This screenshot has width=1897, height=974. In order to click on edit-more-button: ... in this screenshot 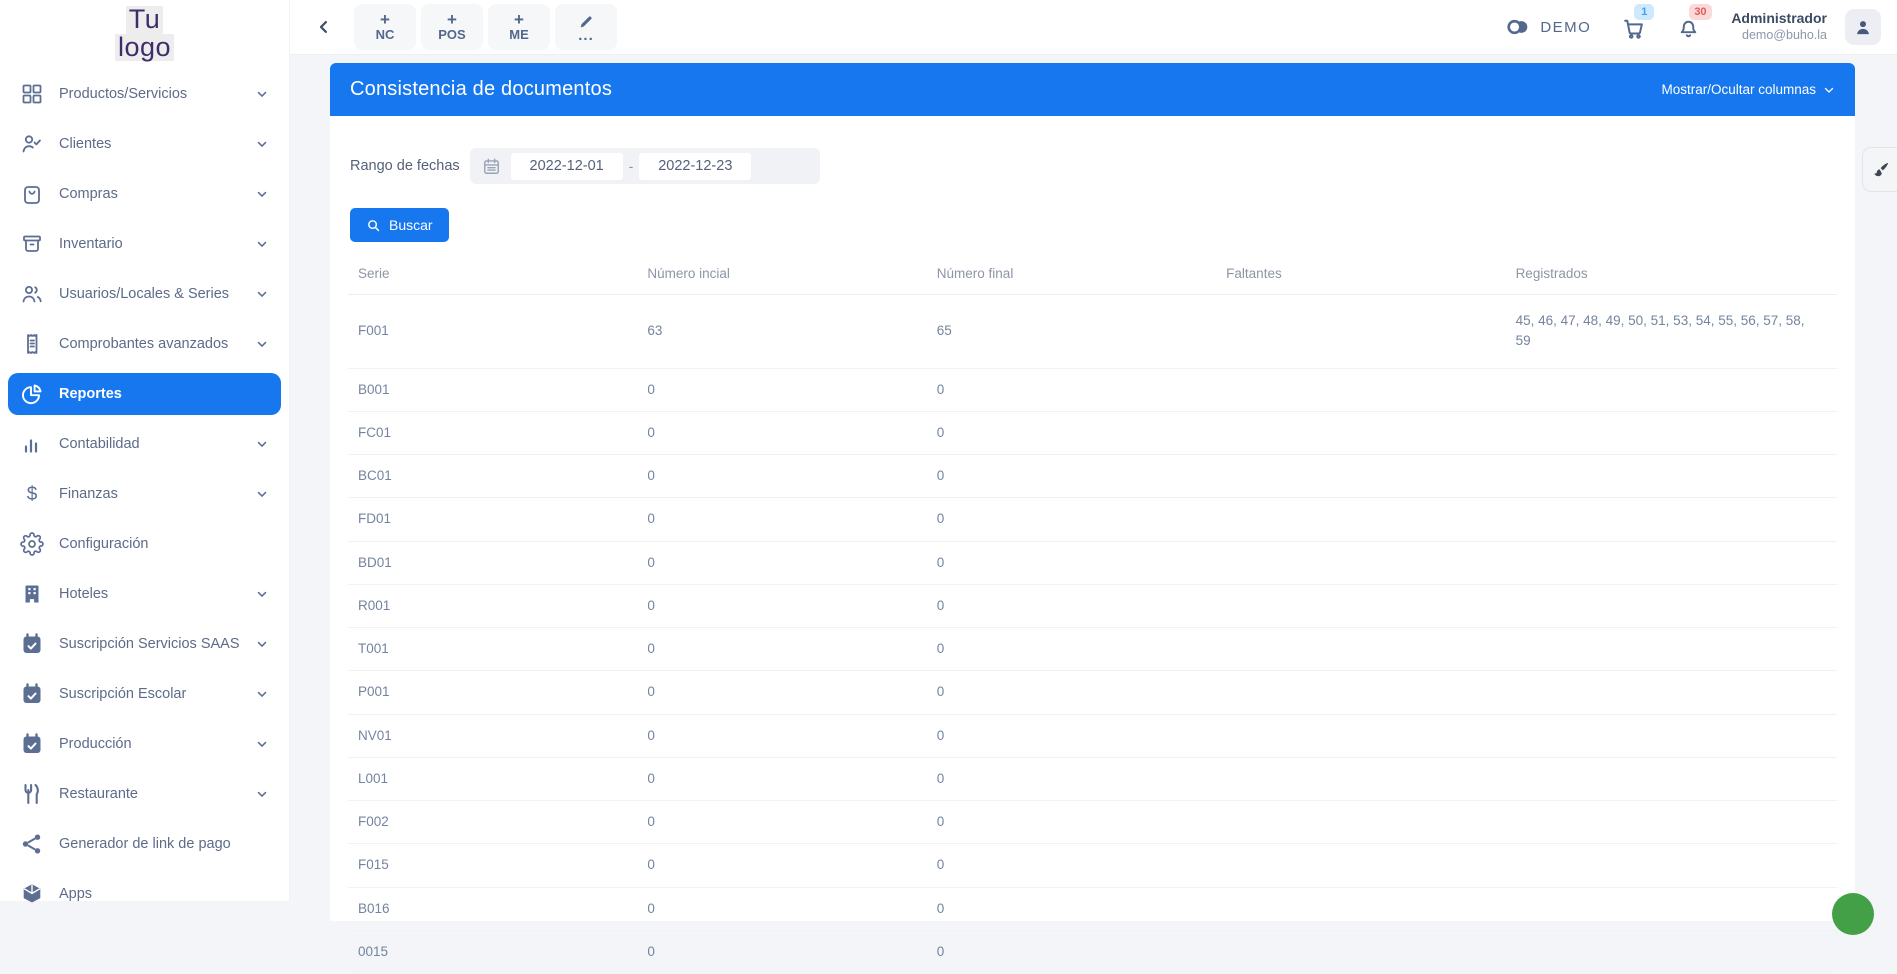, I will do `click(586, 27)`.